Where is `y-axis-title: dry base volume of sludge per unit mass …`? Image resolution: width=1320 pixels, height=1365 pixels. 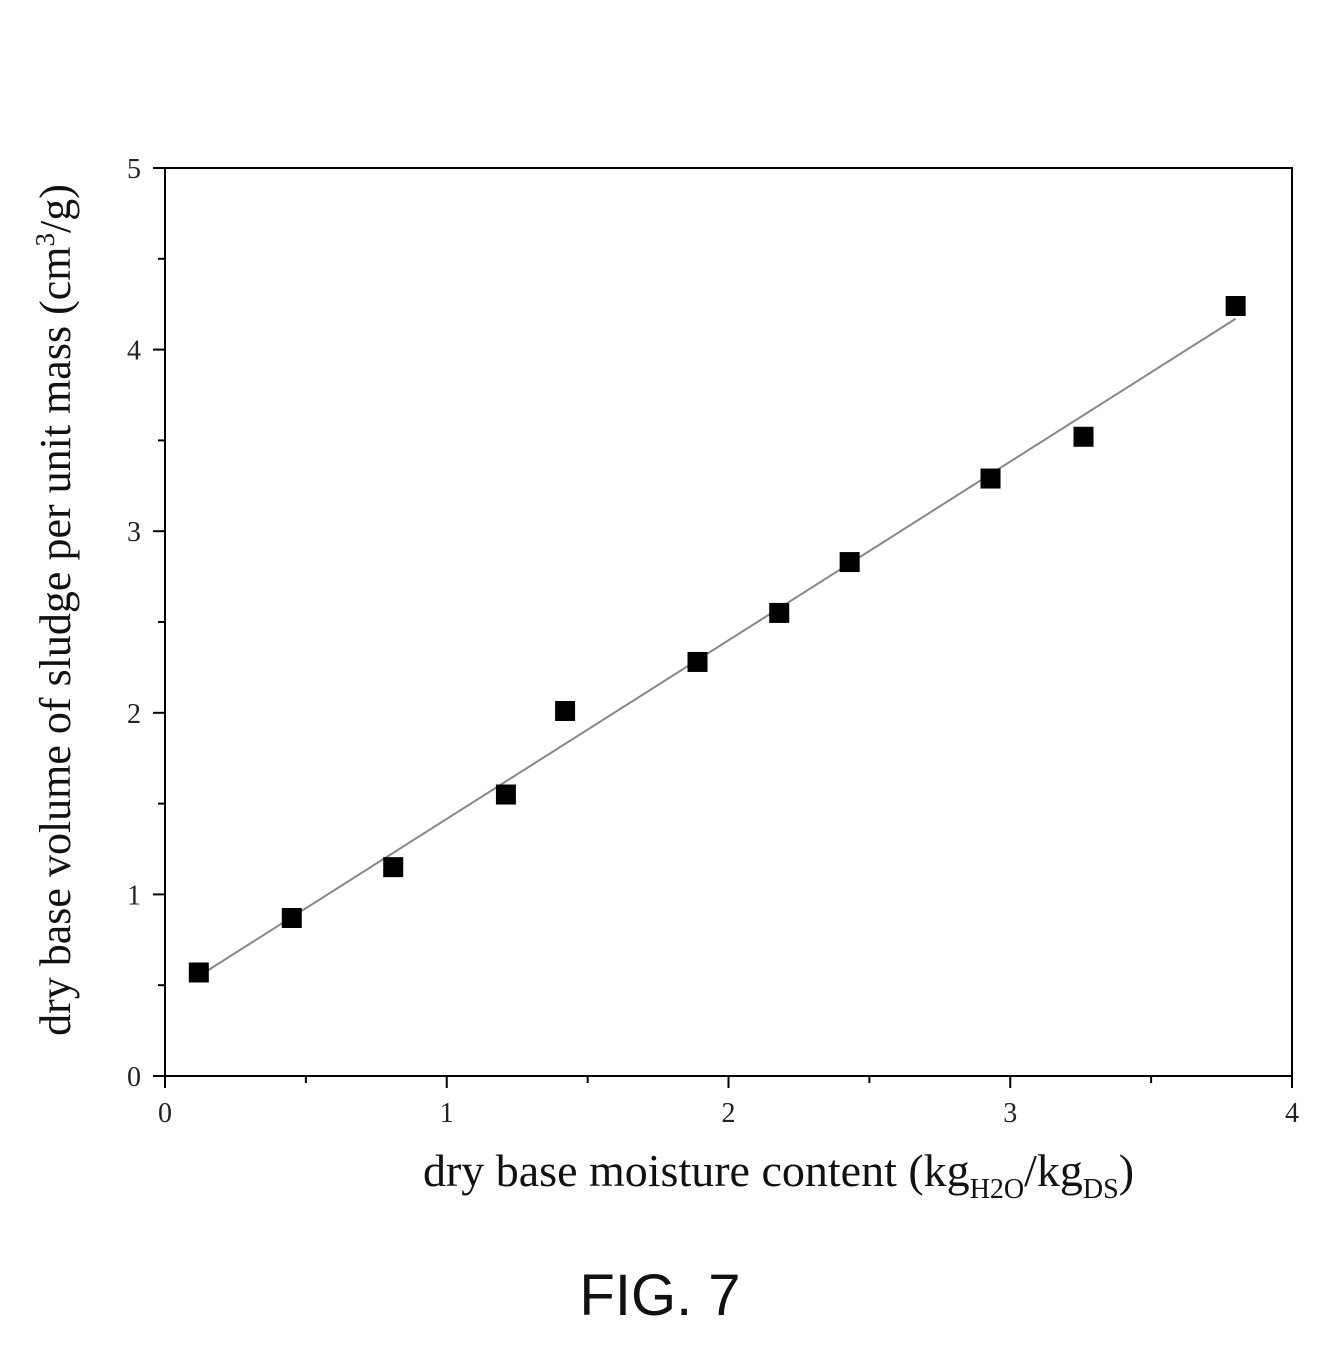
y-axis-title: dry base volume of sludge per unit mass … is located at coordinates (55, 610).